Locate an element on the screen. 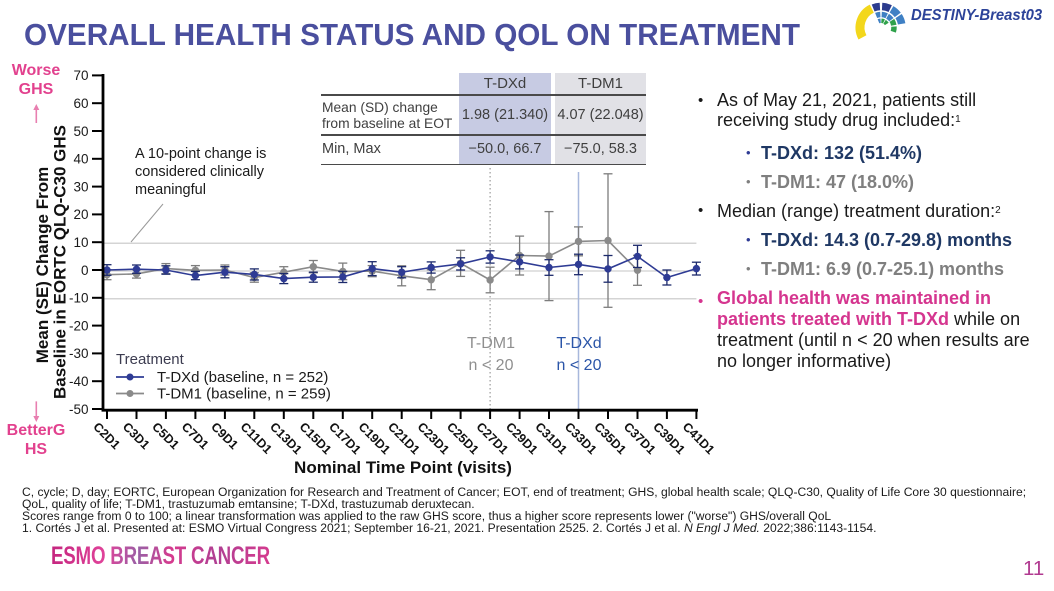 The height and width of the screenshot is (591, 1054). svg-text: 0 is located at coordinates (85, 270).